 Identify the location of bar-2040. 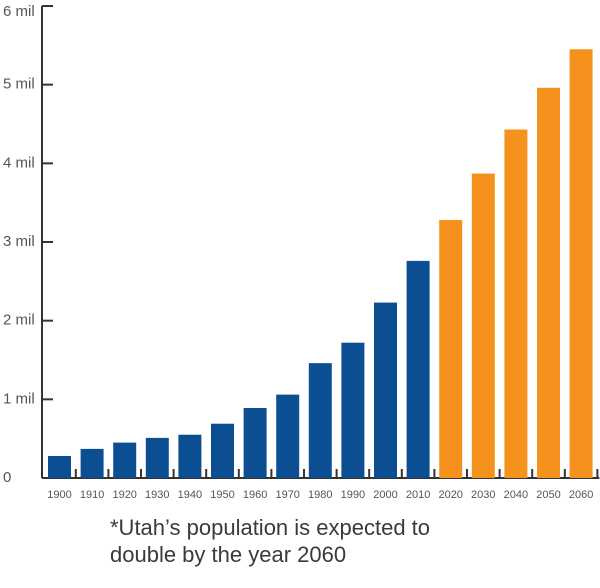
(516, 304).